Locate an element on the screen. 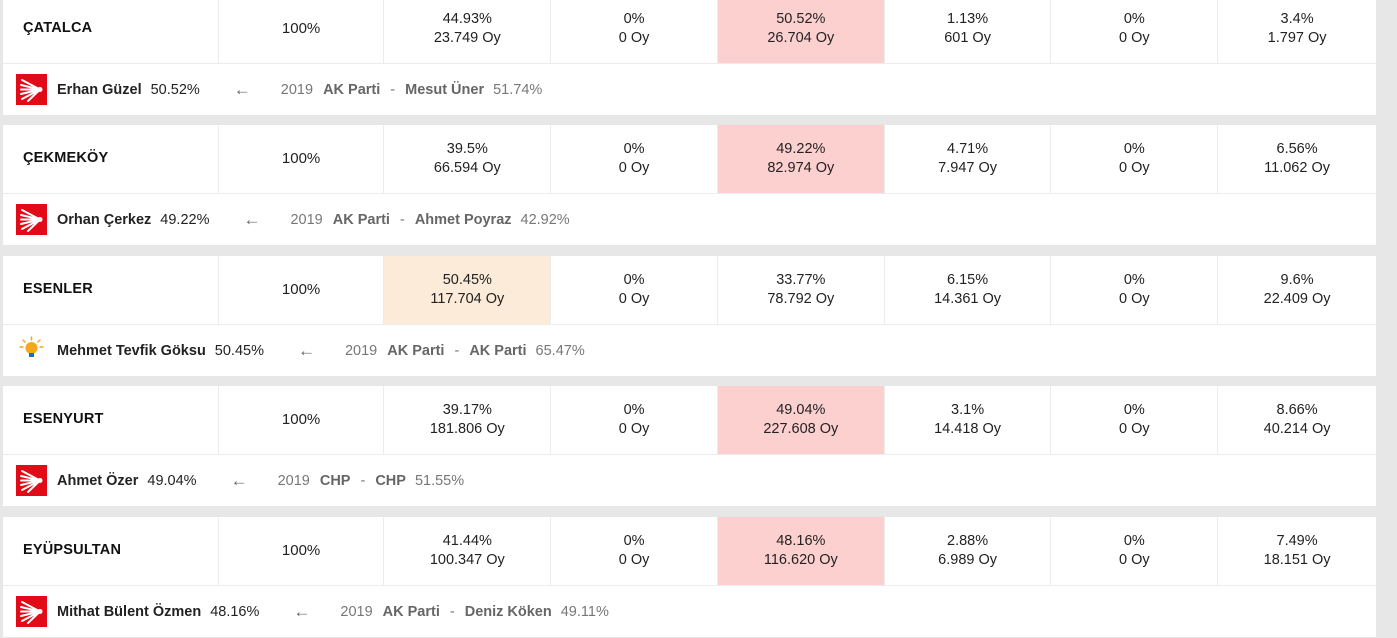 The image size is (1397, 638). vote-percent: 39.5% is located at coordinates (467, 148).